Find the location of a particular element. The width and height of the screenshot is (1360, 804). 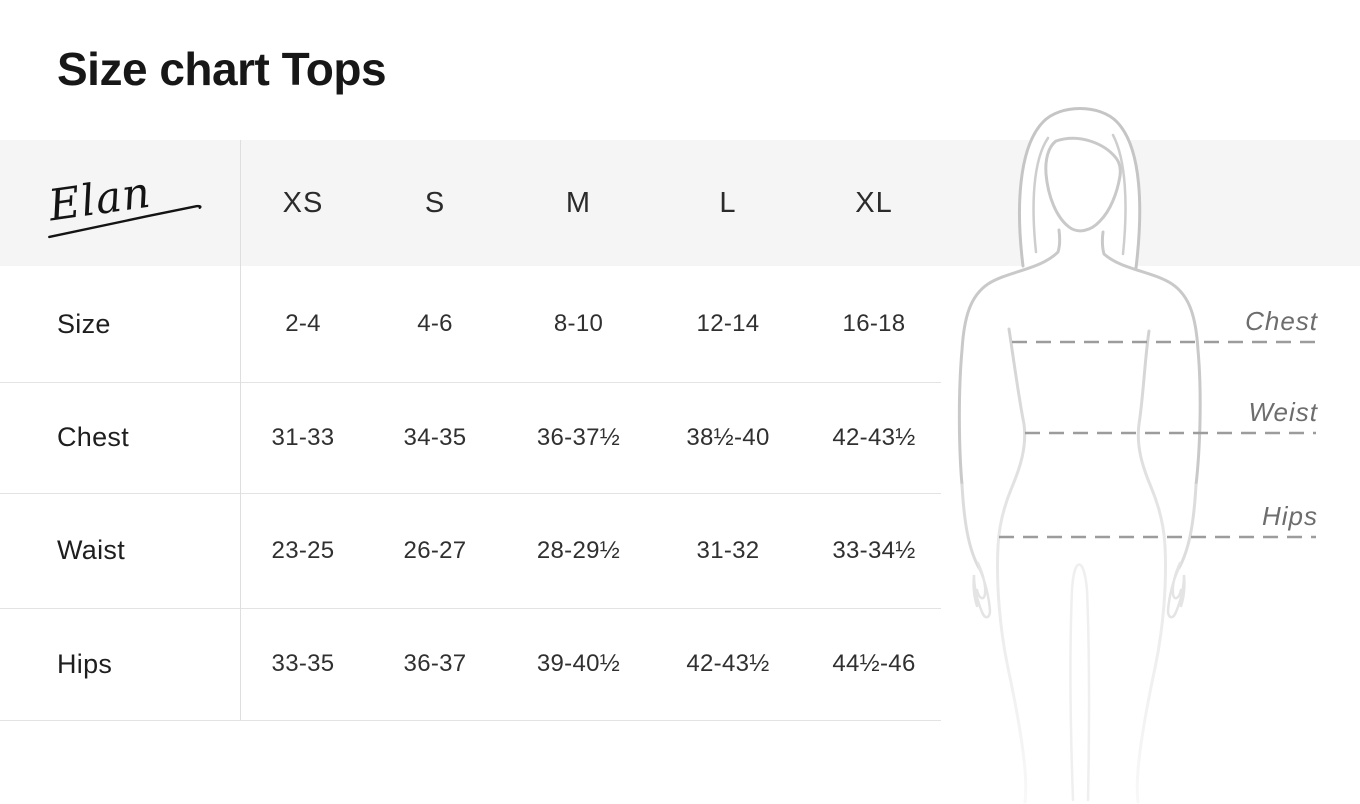

column-header-m: M is located at coordinates (578, 202).